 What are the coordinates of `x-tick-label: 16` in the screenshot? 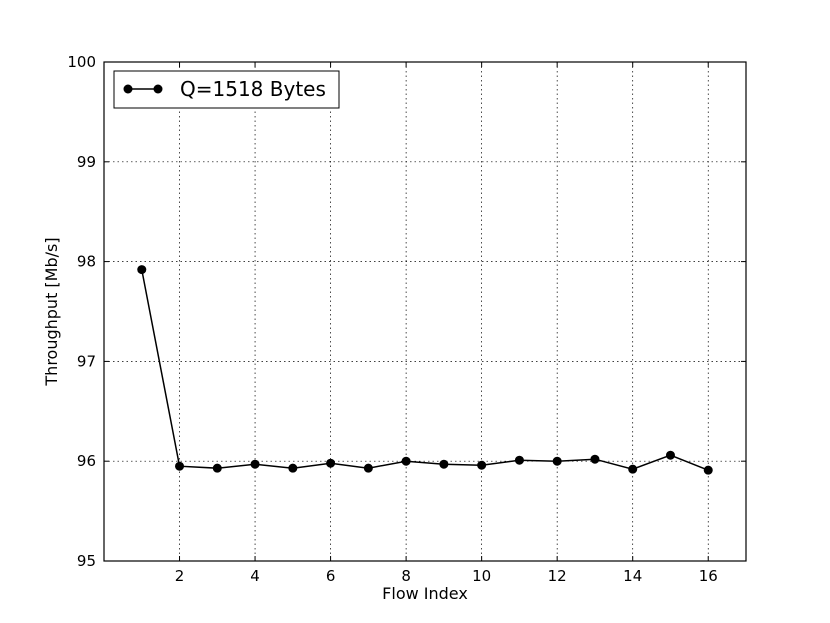 It's located at (708, 576).